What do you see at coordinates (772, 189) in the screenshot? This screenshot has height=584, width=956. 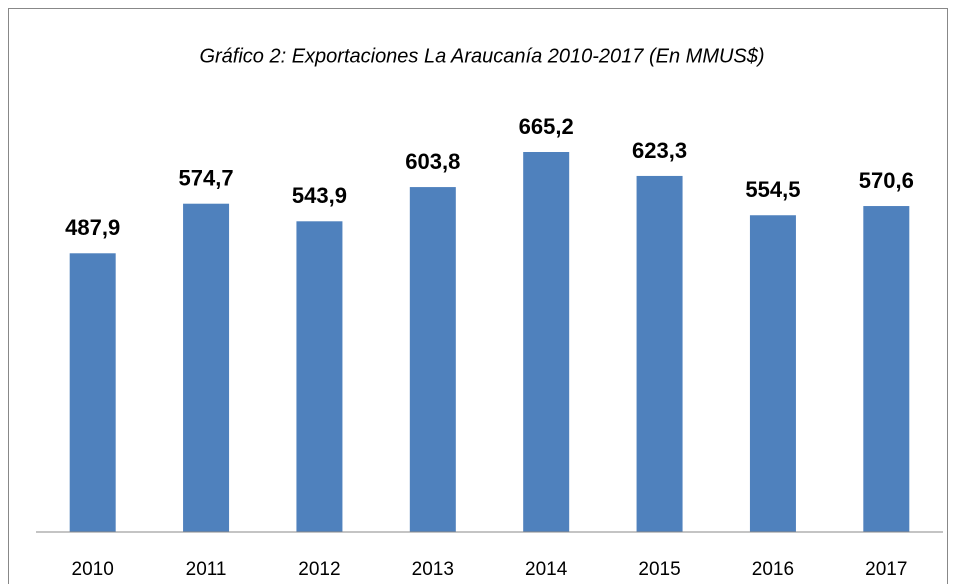 I see `value-label: 554,5` at bounding box center [772, 189].